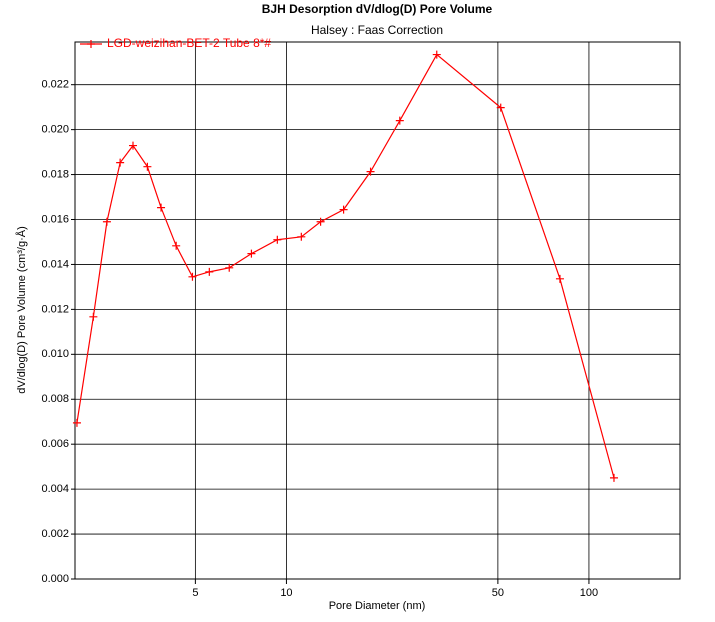  What do you see at coordinates (55, 579) in the screenshot?
I see `y-tick-label: 0.000` at bounding box center [55, 579].